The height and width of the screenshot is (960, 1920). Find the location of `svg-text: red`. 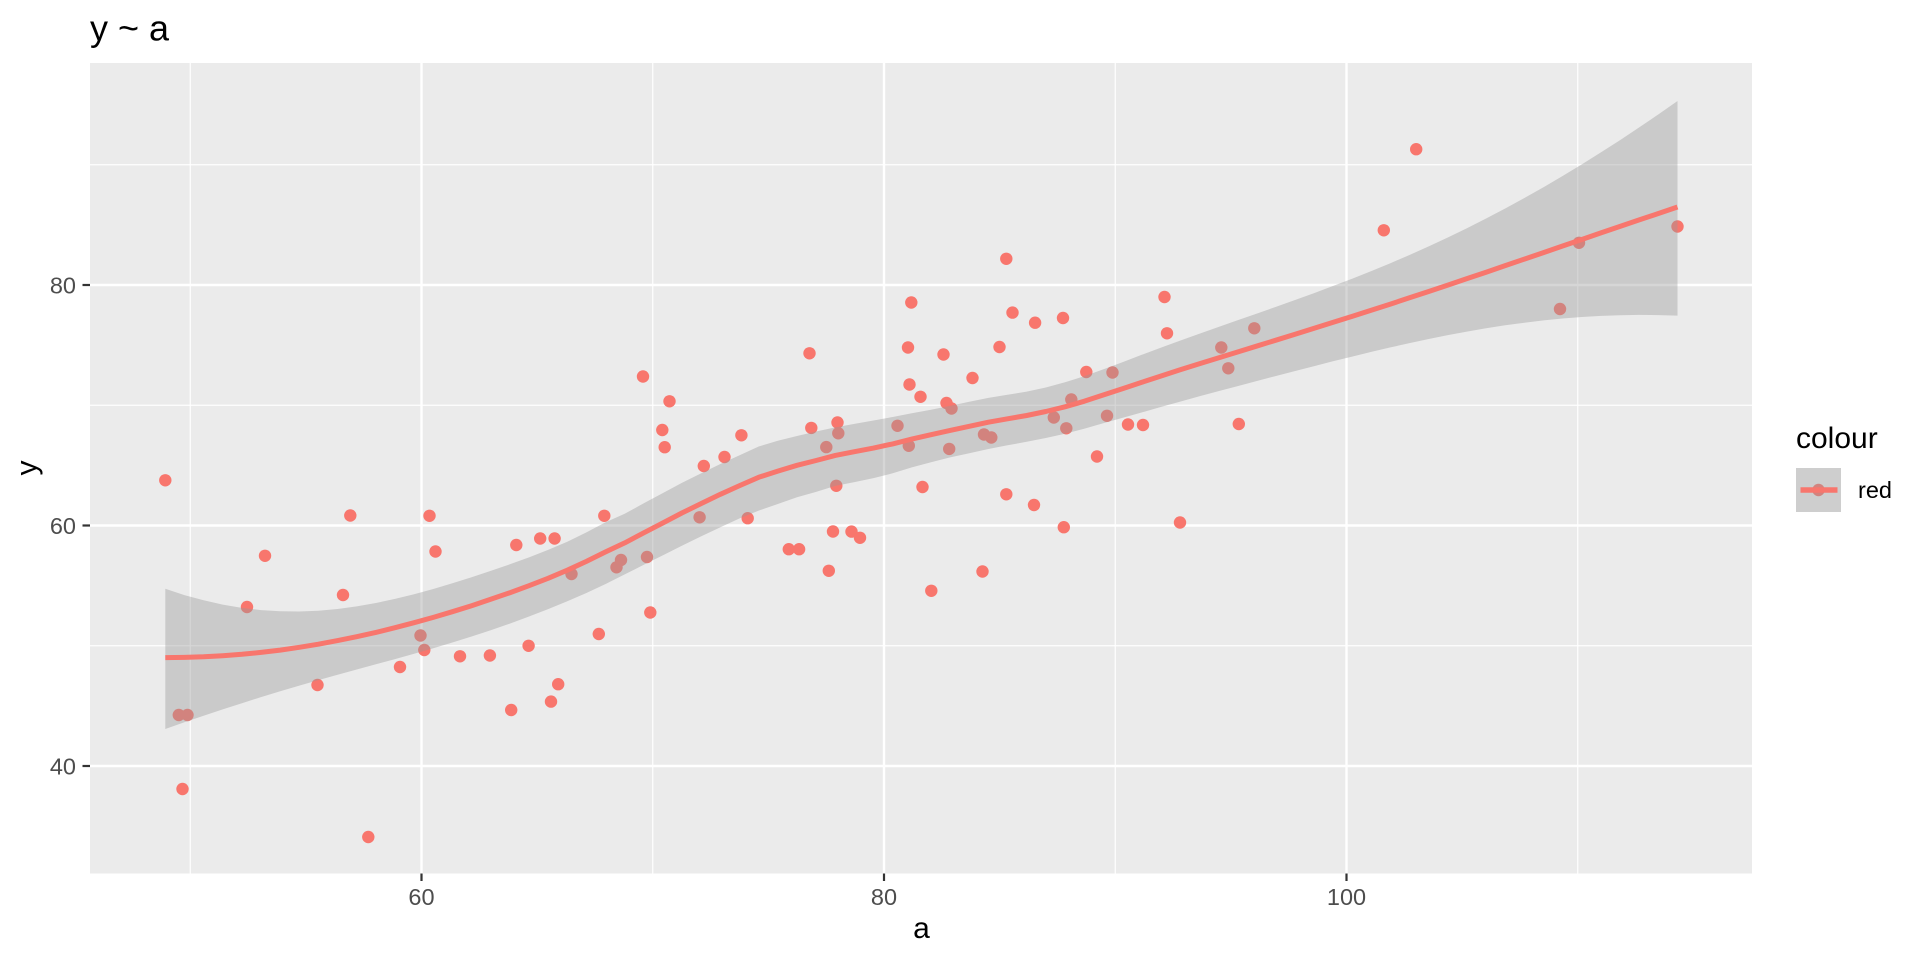

svg-text: red is located at coordinates (1875, 490).